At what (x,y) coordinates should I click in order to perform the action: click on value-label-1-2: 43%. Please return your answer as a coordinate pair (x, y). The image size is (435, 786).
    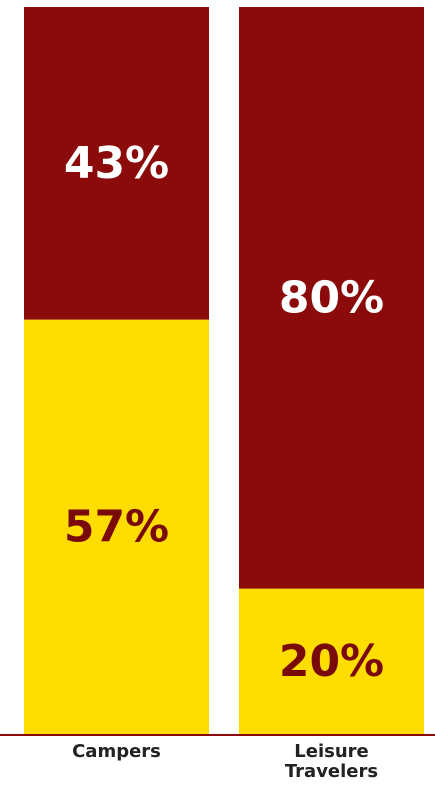
    Looking at the image, I should click on (116, 163).